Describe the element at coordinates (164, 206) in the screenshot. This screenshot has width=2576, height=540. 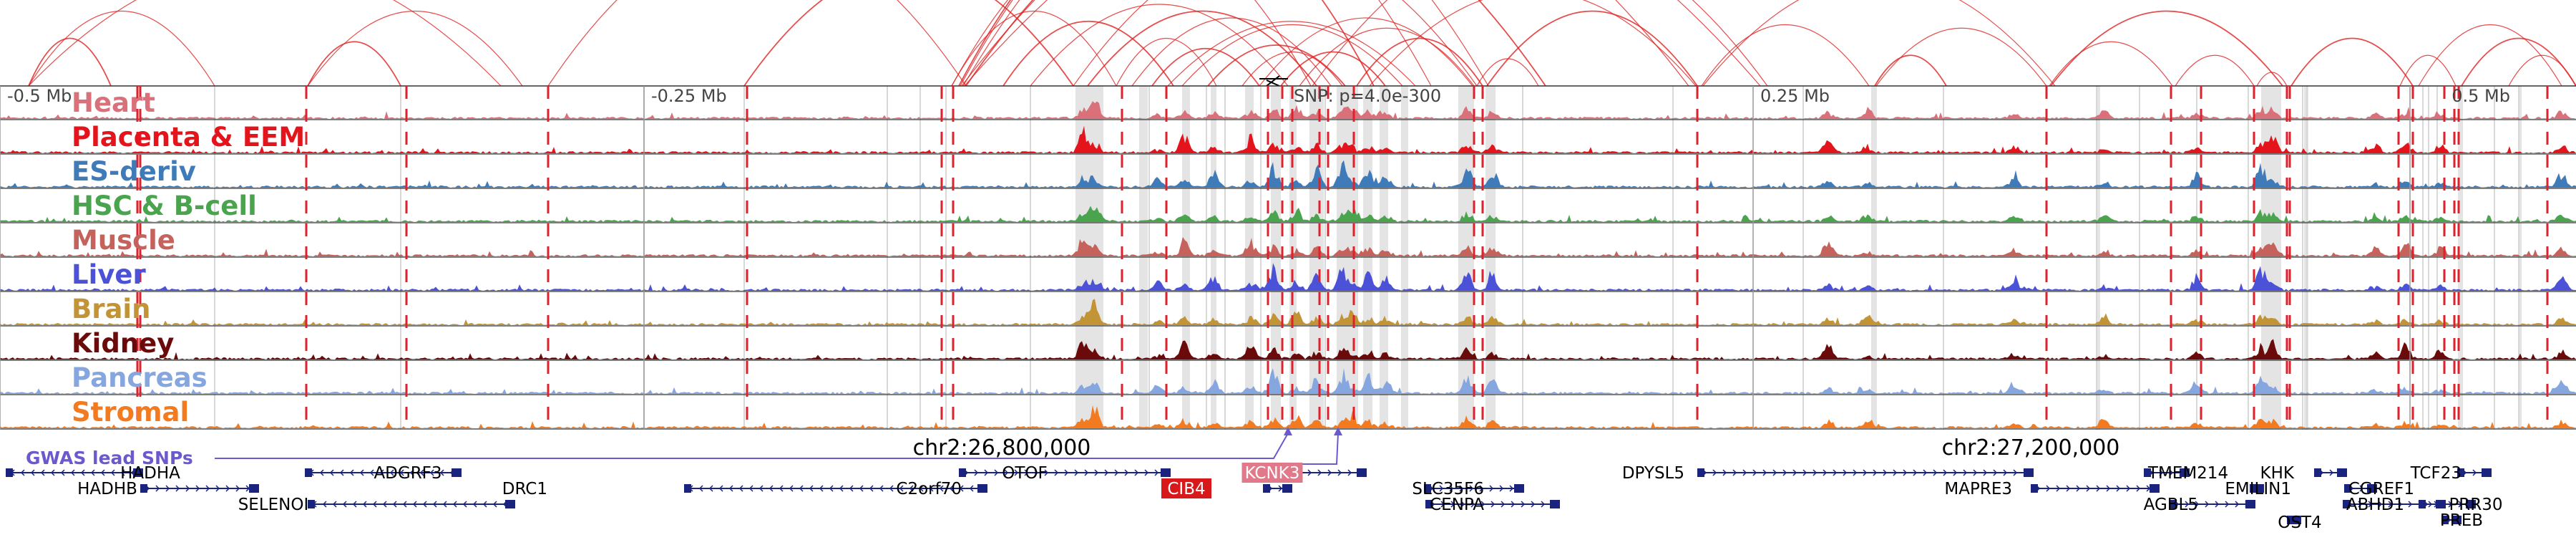
I see `track-label-3: HSC & B-cell` at that location.